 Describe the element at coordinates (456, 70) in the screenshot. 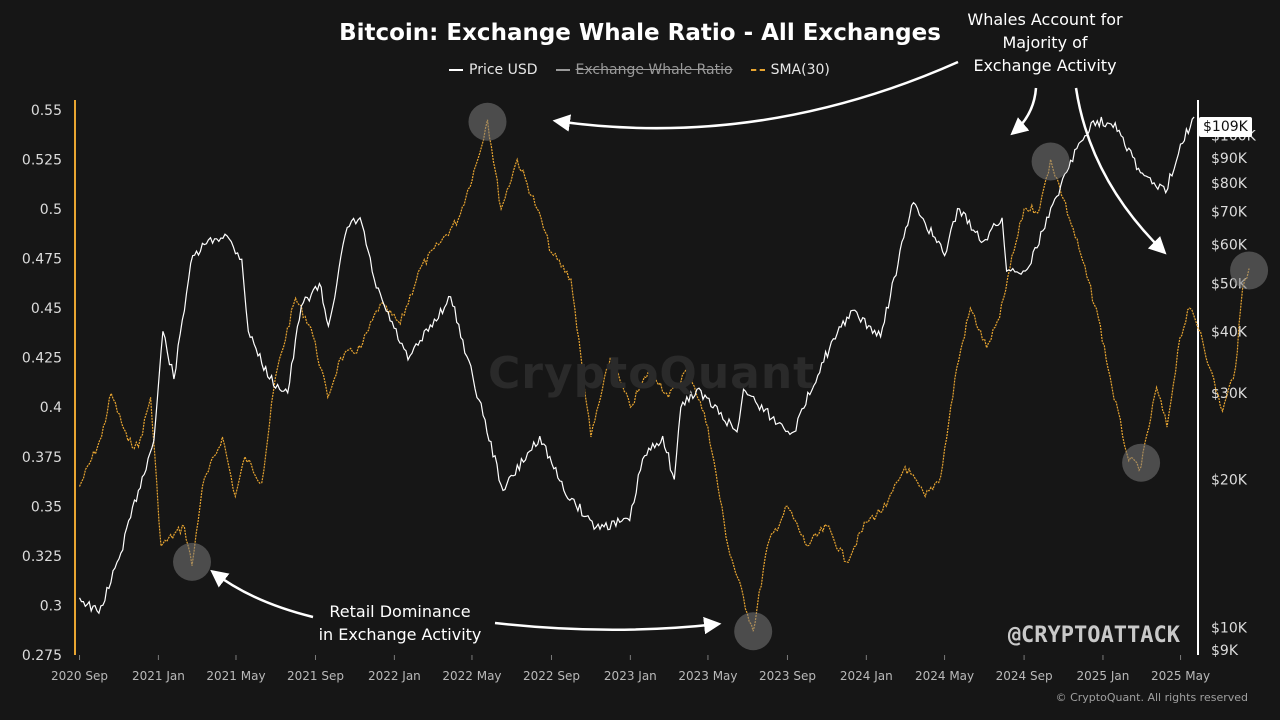

I see `legend-swatch-price` at that location.